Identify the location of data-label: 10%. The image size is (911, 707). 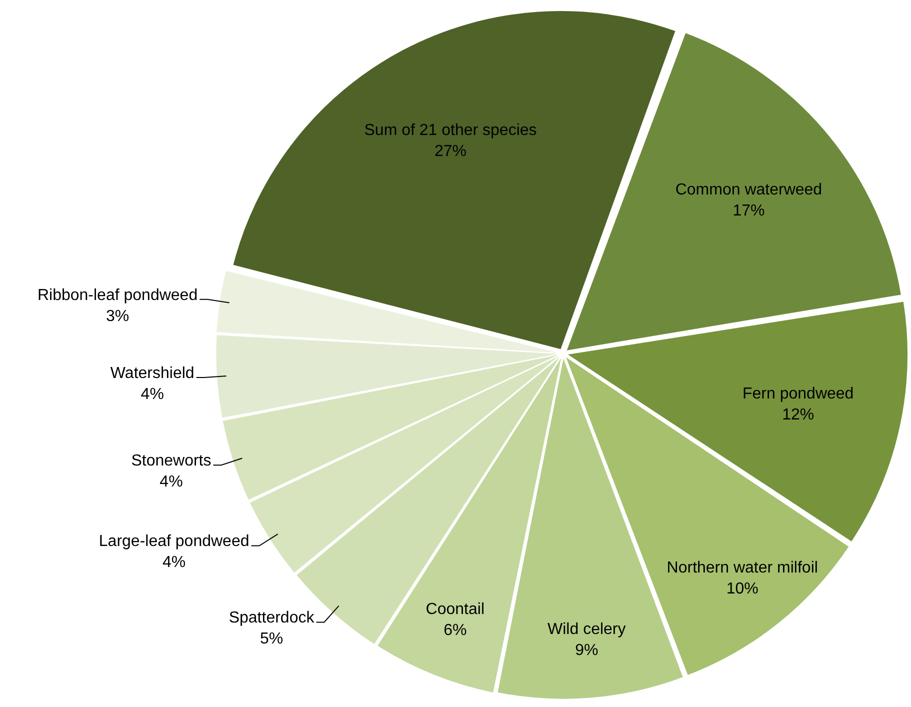
(742, 589).